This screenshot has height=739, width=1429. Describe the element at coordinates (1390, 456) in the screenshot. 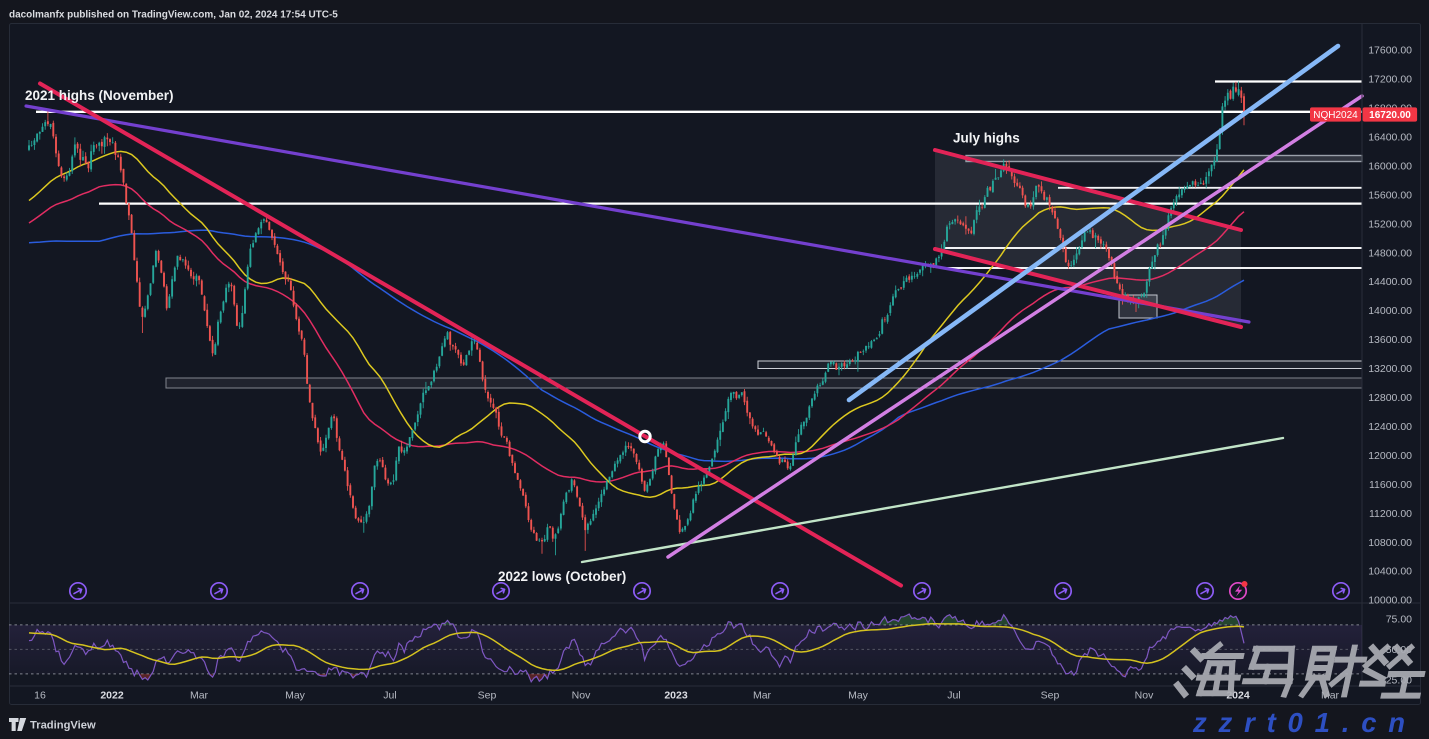

I see `svg-text: 12000.00` at that location.